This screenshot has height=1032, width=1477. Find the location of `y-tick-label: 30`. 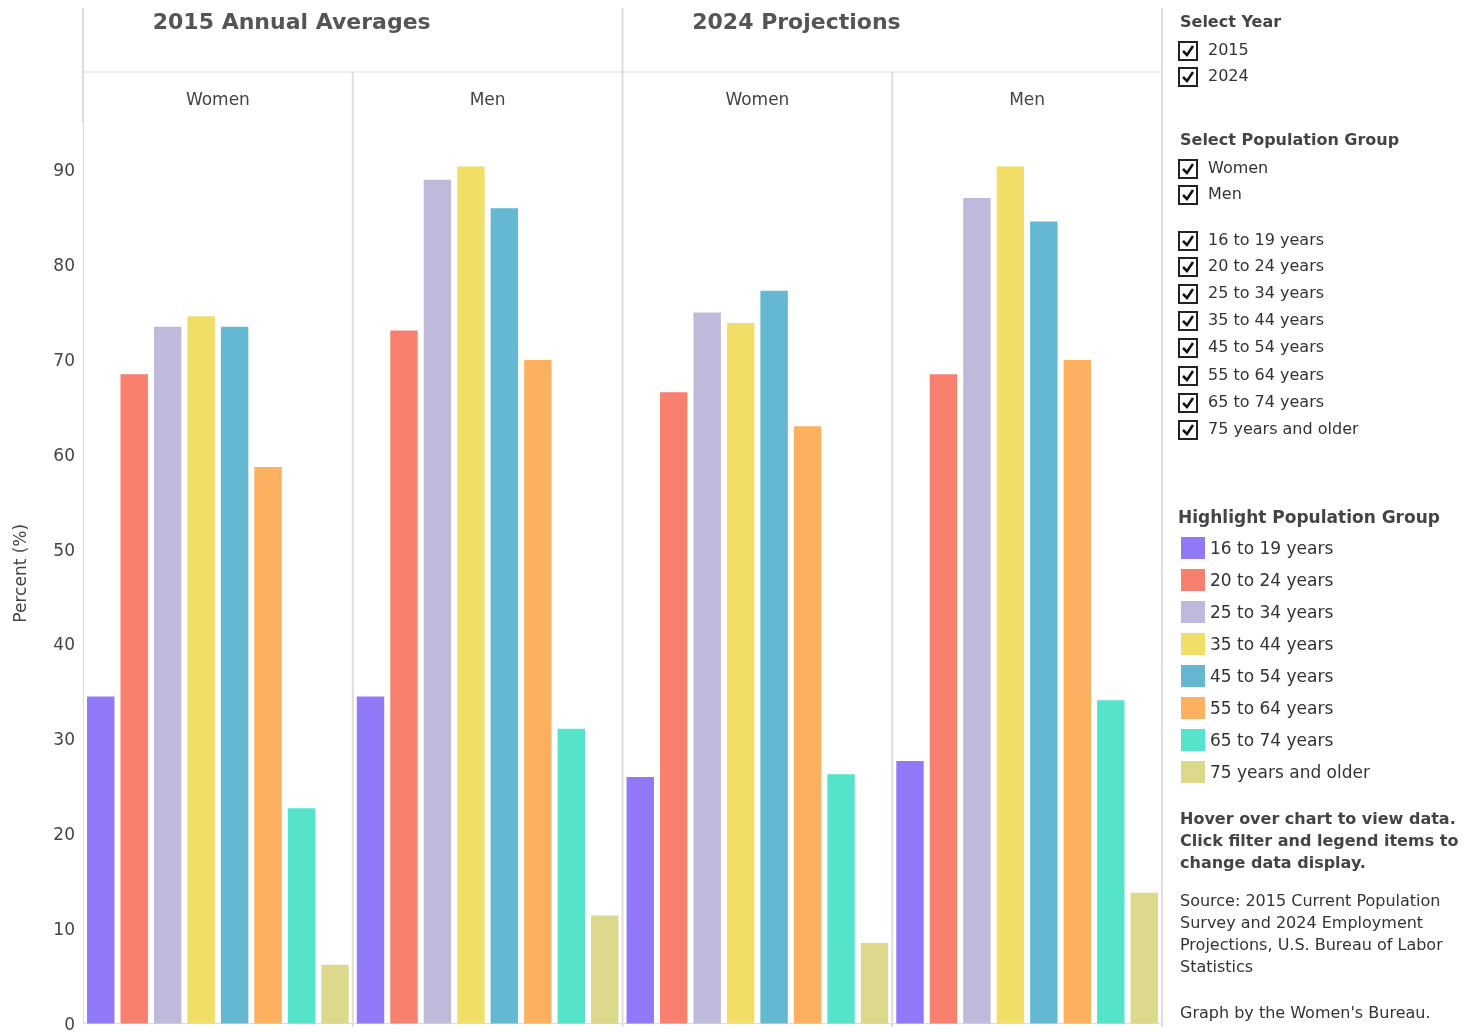

y-tick-label: 30 is located at coordinates (64, 739).